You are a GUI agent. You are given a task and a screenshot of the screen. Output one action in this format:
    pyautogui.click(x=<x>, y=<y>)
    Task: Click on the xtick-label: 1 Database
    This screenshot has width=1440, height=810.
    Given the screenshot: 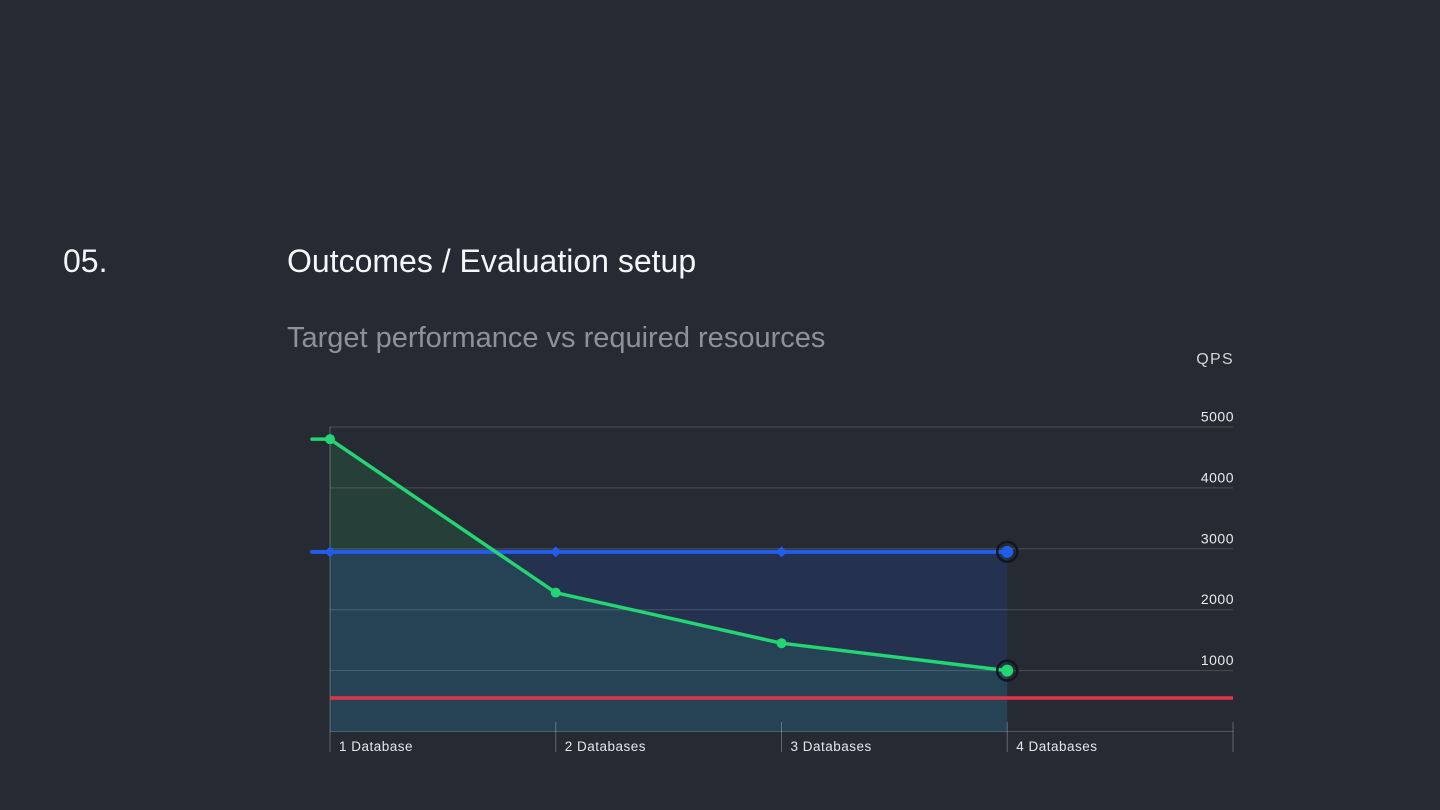 What is the action you would take?
    pyautogui.click(x=376, y=746)
    